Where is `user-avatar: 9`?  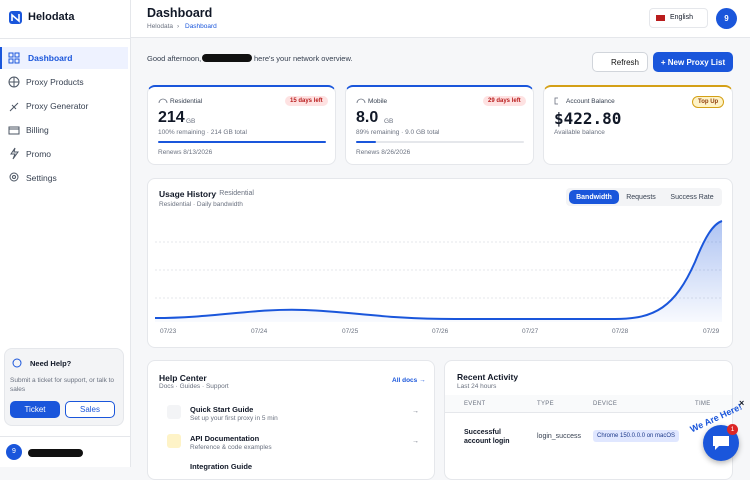 user-avatar: 9 is located at coordinates (14, 452).